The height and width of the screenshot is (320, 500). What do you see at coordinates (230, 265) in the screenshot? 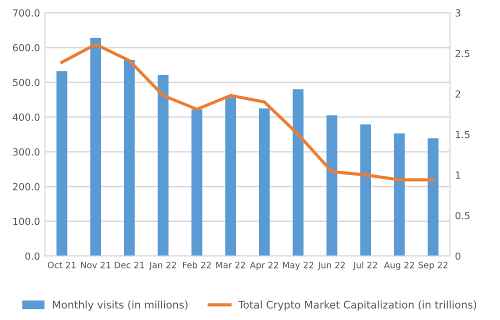
I see `x-tick-label: Mar 22` at bounding box center [230, 265].